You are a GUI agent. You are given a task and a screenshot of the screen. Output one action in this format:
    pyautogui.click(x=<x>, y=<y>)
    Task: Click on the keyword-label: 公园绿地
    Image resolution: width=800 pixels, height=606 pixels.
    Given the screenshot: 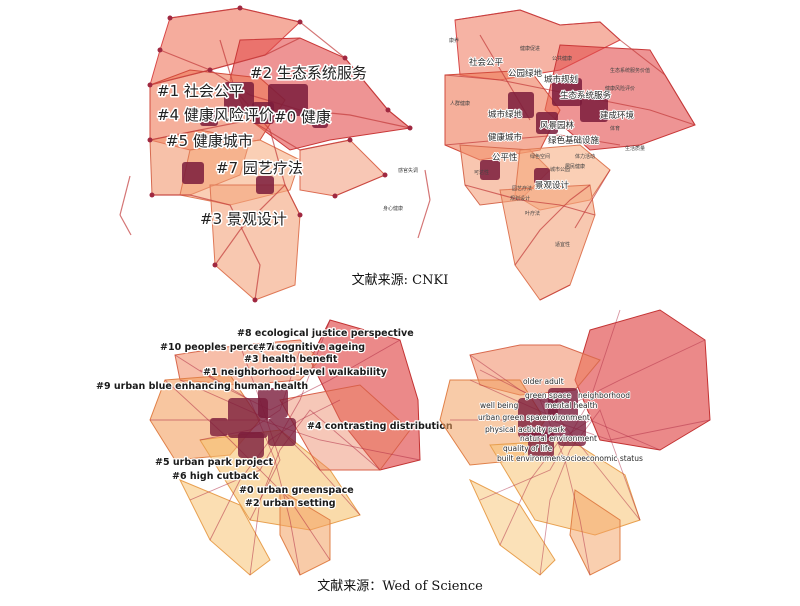 What is the action you would take?
    pyautogui.click(x=525, y=73)
    